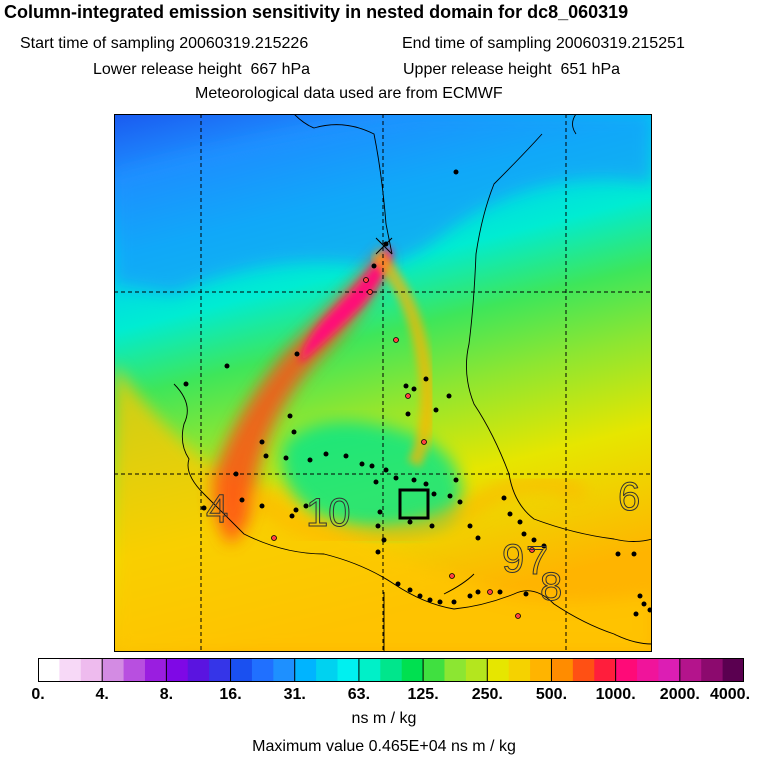 Image resolution: width=768 pixels, height=768 pixels. What do you see at coordinates (730, 694) in the screenshot?
I see `colorbar-tick-label: 4000.` at bounding box center [730, 694].